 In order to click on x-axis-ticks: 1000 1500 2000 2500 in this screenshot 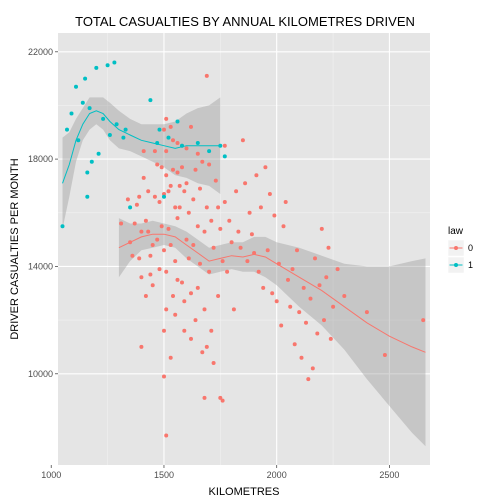, I will do `click(220, 472)`.